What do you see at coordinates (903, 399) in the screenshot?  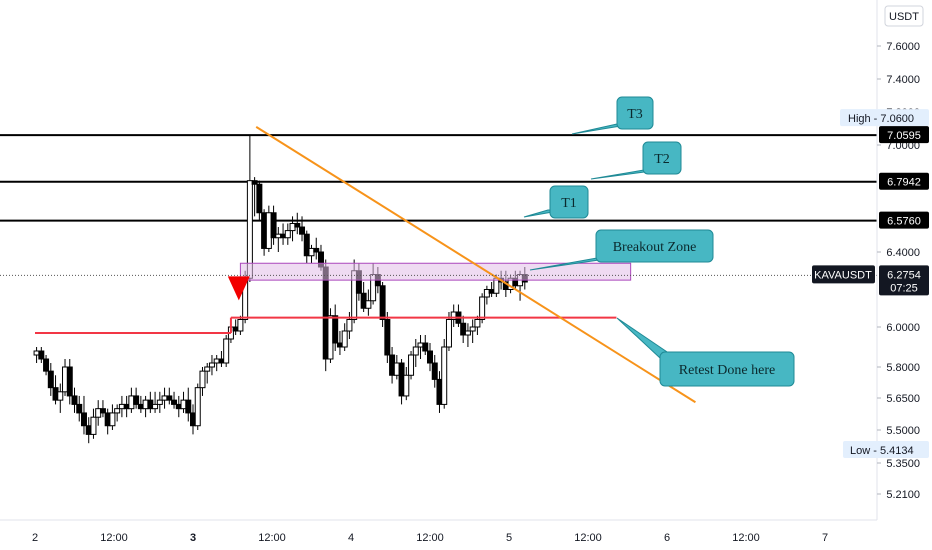 I see `price-tick-label: 5.6500` at bounding box center [903, 399].